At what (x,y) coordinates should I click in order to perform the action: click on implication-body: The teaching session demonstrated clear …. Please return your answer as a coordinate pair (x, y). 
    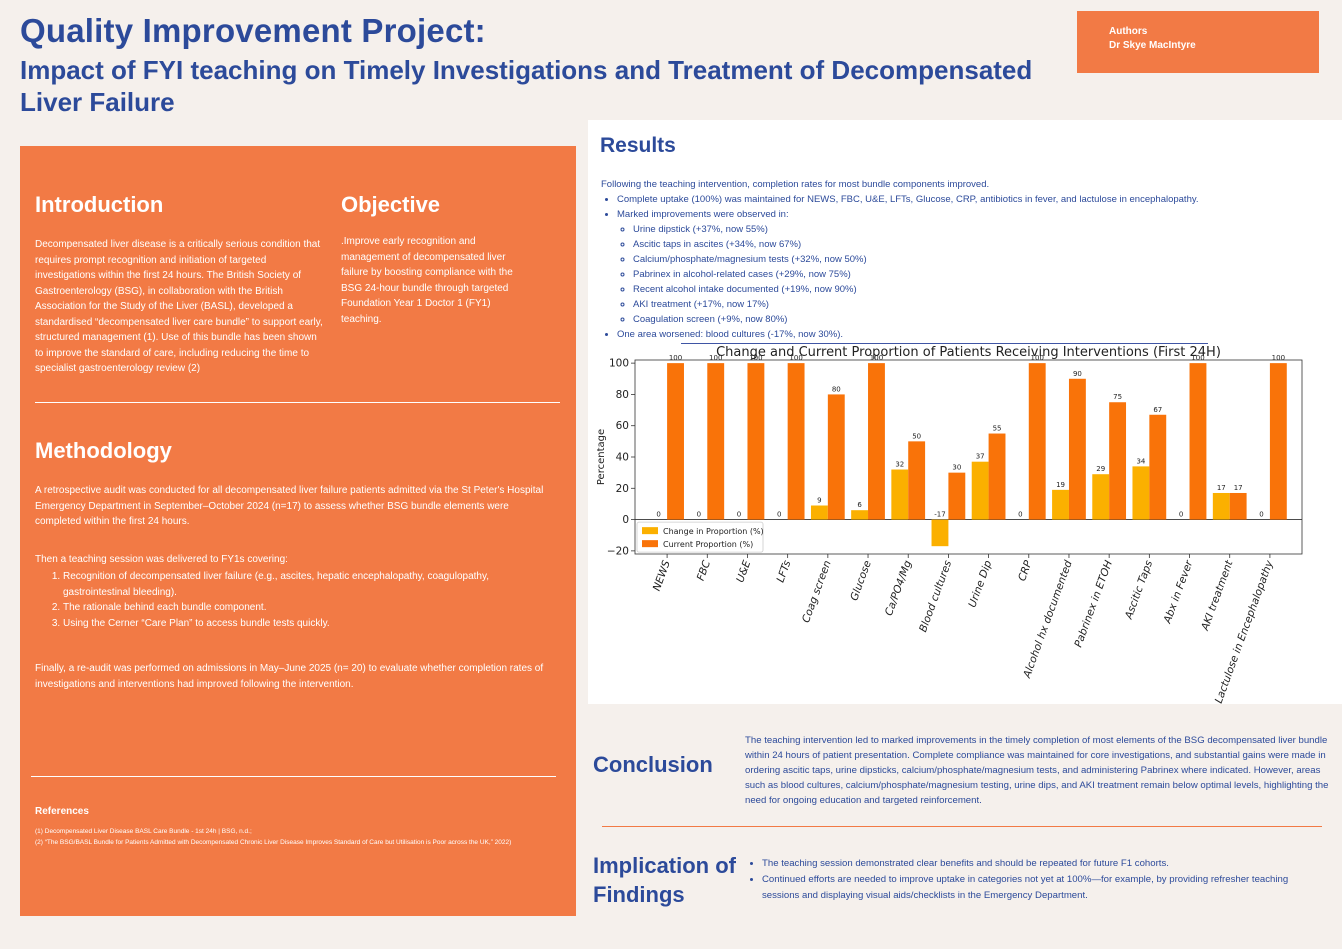
    Looking at the image, I should click on (1037, 880).